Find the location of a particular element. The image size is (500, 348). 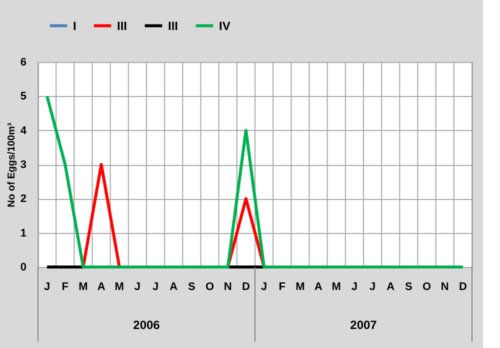

legend-label: IV is located at coordinates (224, 25).